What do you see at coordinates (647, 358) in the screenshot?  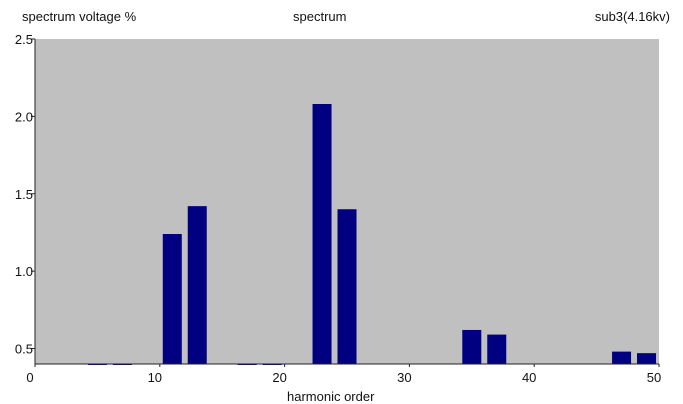 I see `bar-h49` at bounding box center [647, 358].